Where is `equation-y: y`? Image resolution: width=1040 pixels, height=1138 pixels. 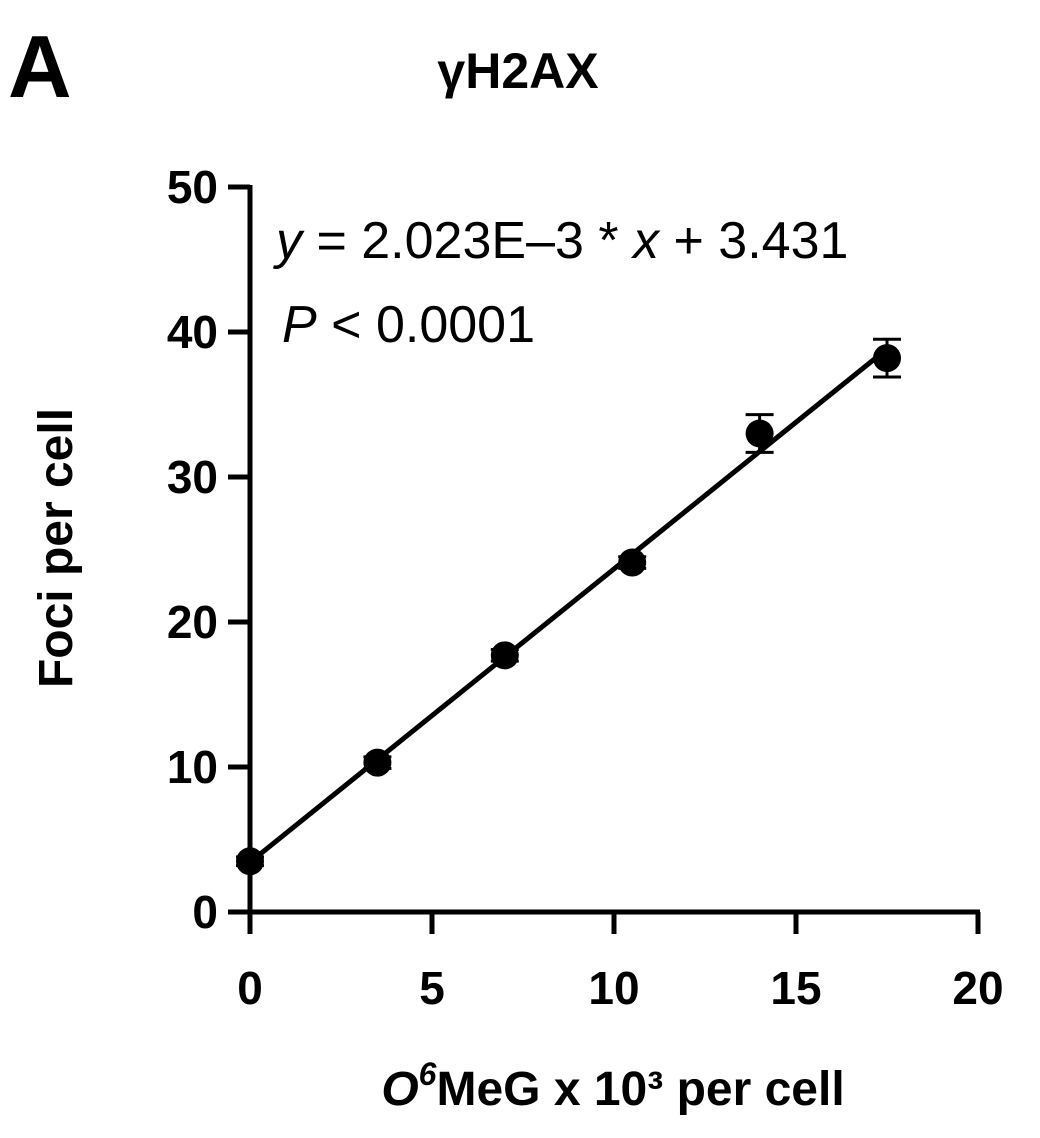
equation-y: y is located at coordinates (289, 241).